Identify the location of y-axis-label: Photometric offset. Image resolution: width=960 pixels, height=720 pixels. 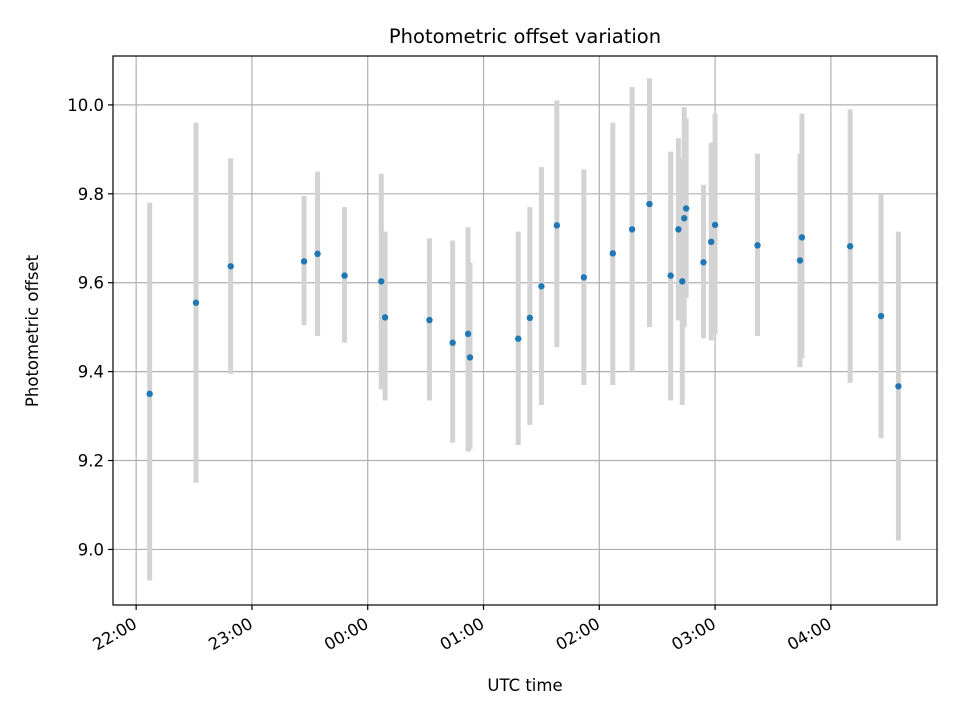
(32, 330).